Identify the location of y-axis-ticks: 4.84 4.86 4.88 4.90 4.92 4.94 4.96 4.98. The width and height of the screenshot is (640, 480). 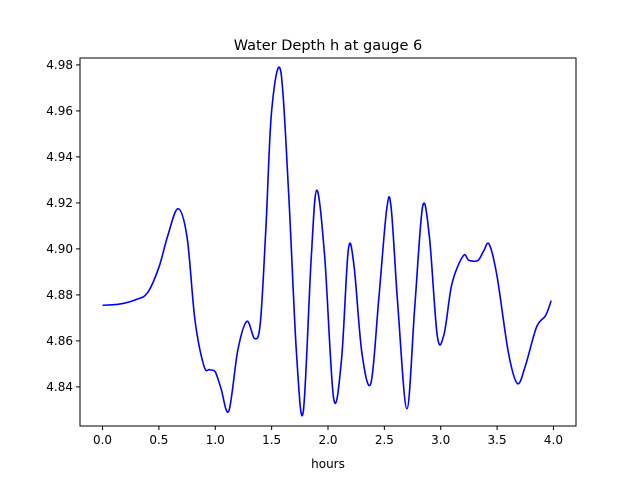
(63, 226).